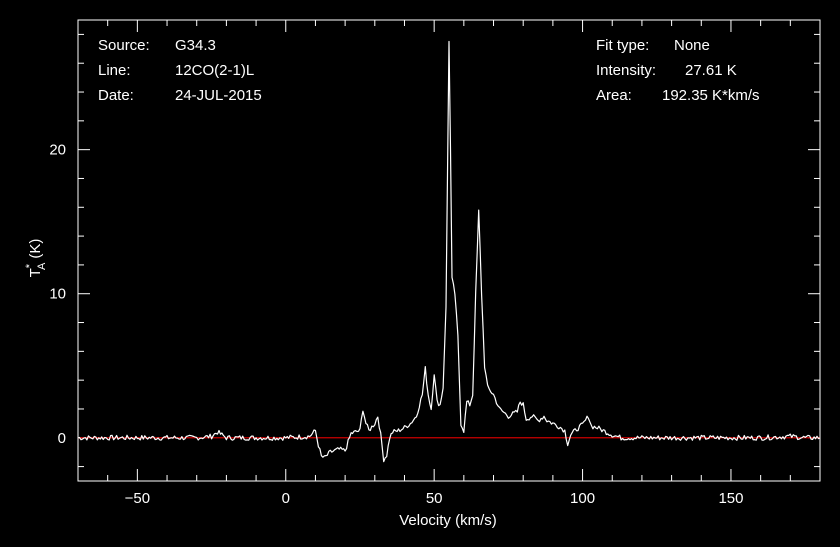 The width and height of the screenshot is (840, 547). Describe the element at coordinates (42, 266) in the screenshot. I see `y-axis-title-sub: A` at that location.